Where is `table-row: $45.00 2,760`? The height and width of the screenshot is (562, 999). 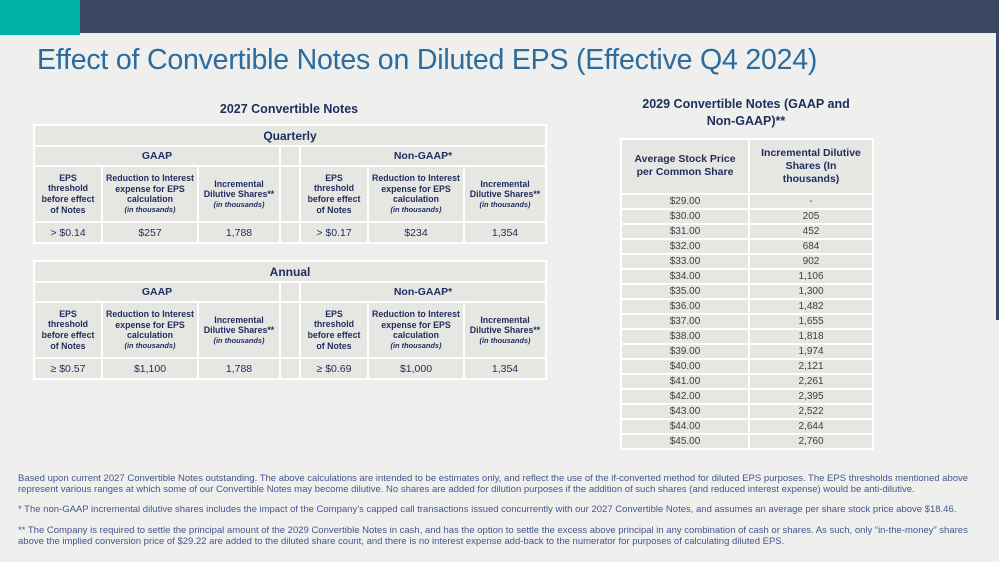
table-row: $45.00 2,760 is located at coordinates (747, 441).